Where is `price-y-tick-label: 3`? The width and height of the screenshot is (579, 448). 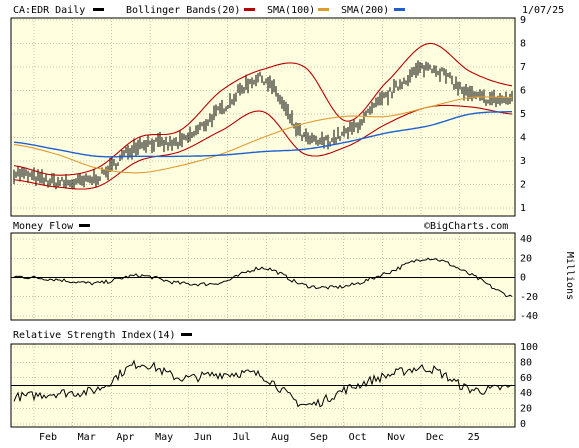 price-y-tick-label: 3 is located at coordinates (523, 161).